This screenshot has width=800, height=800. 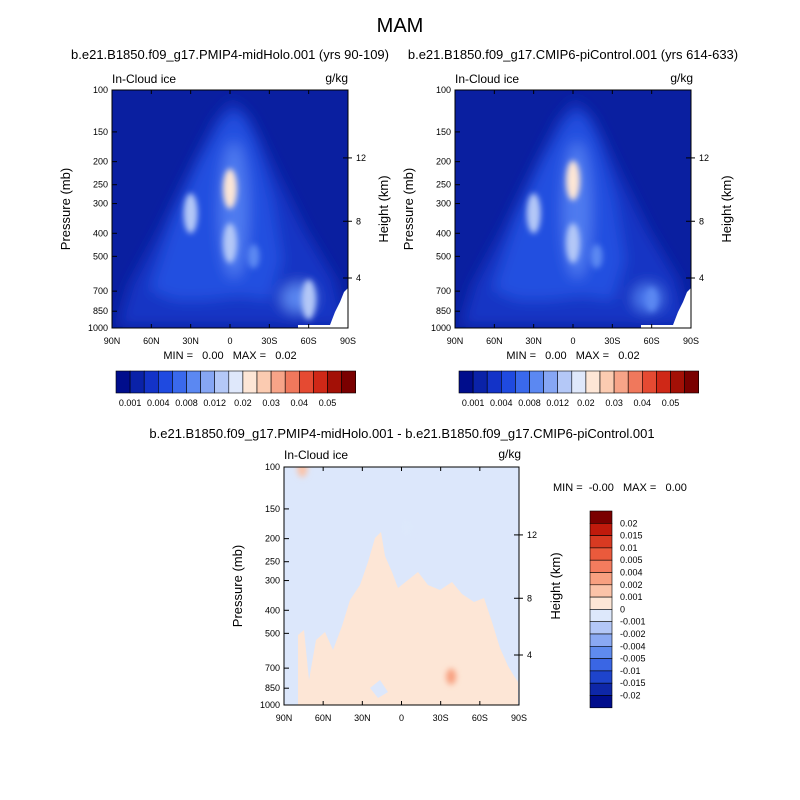 I want to click on panel-1-blobs, so click(x=249, y=244).